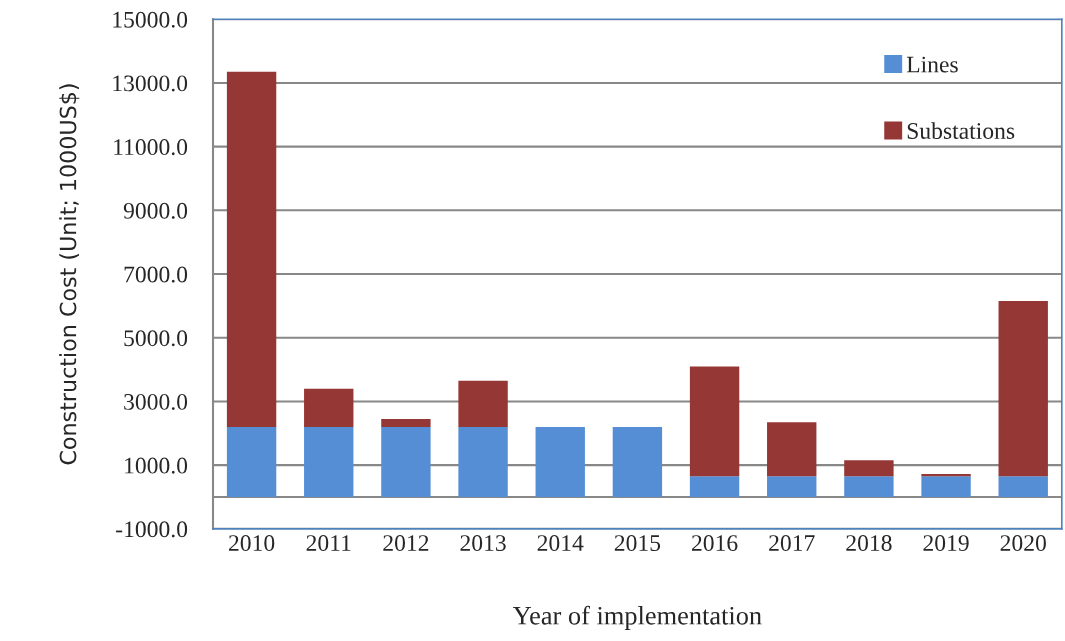 This screenshot has height=641, width=1065. Describe the element at coordinates (637, 543) in the screenshot. I see `x-tick-label: 2015` at that location.